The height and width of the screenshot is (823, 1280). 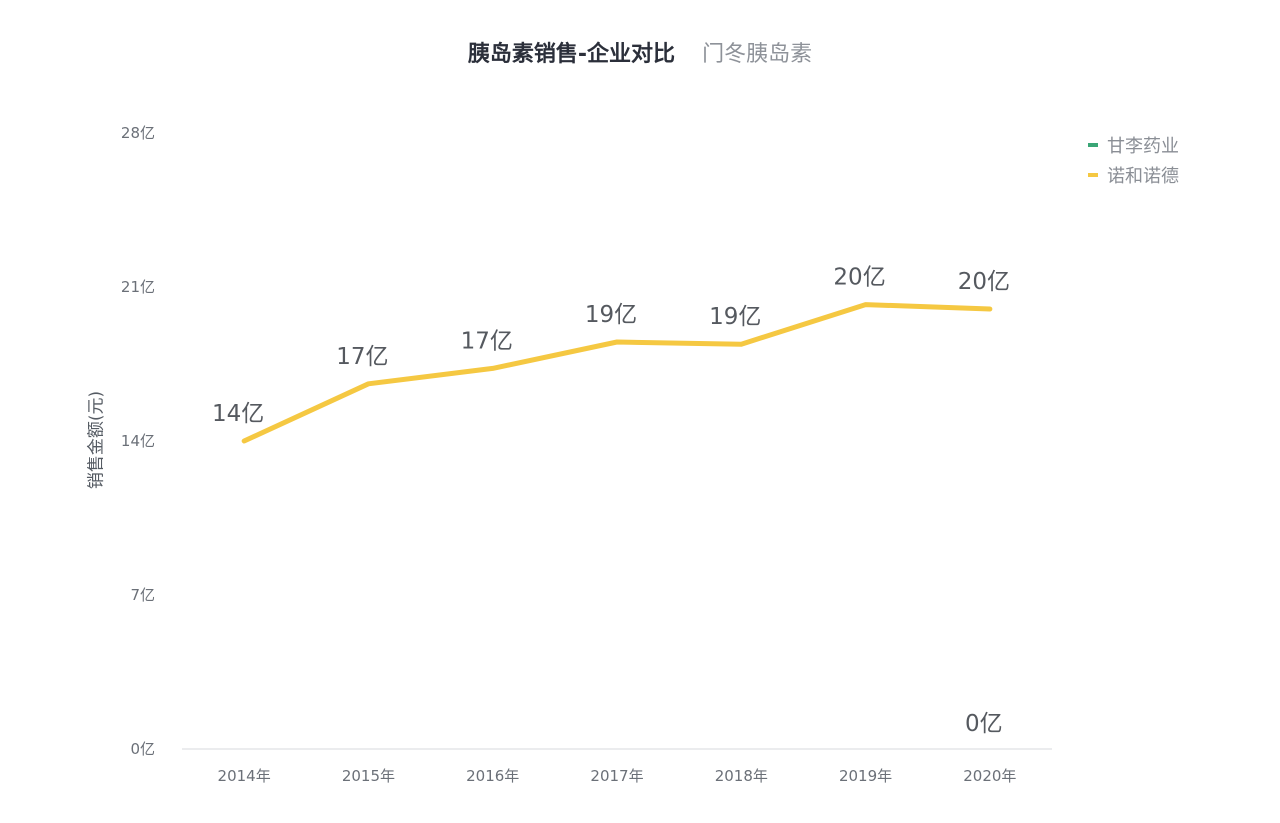 What do you see at coordinates (138, 441) in the screenshot?
I see `y-tick-label: 14亿` at bounding box center [138, 441].